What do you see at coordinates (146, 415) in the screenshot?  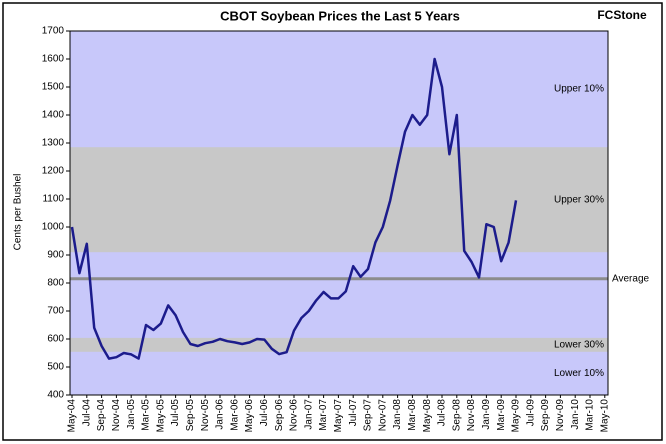 I see `x-tick-label: Mar-05` at bounding box center [146, 415].